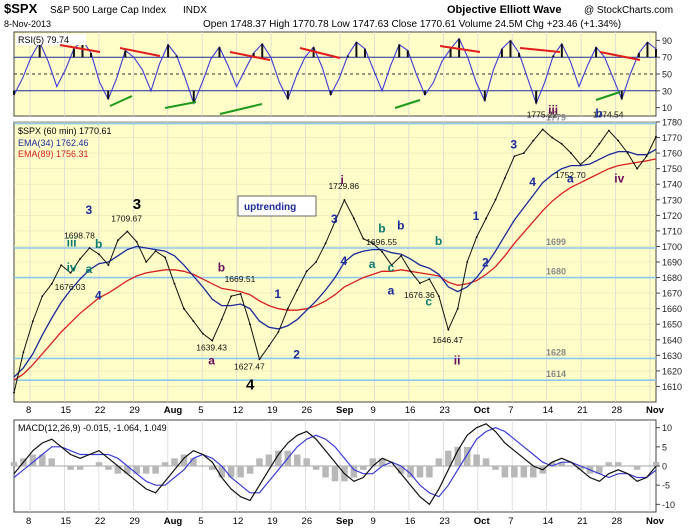 The height and width of the screenshot is (530, 700). I want to click on price-level-label: 1614, so click(556, 374).